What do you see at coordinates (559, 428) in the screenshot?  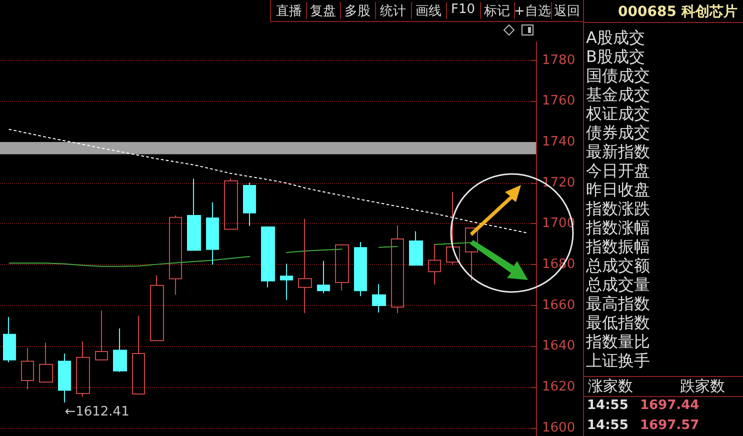 I see `y-tick-label: 1600` at bounding box center [559, 428].